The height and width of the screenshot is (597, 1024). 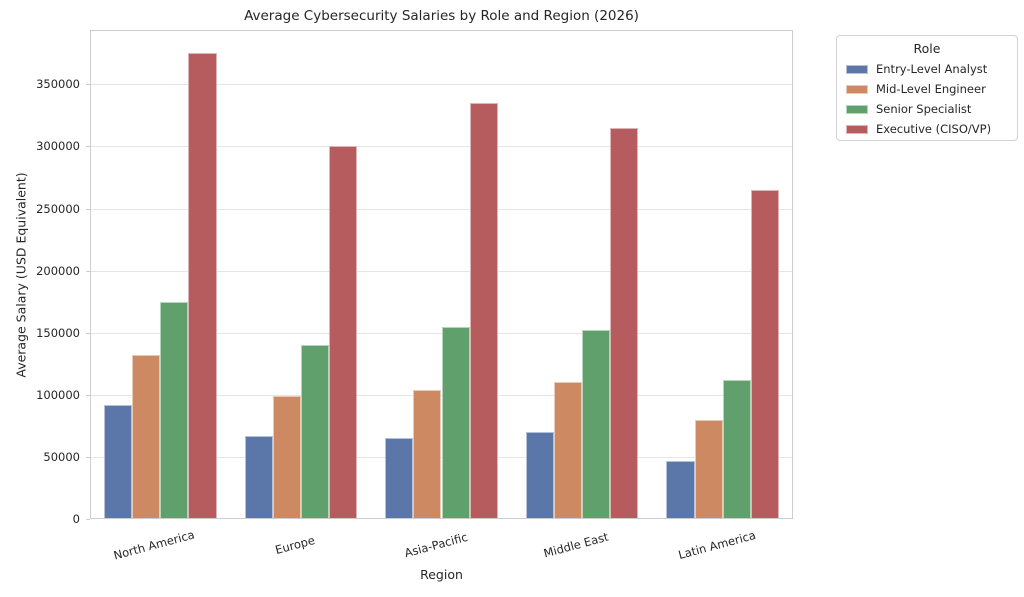 I want to click on bar-executive-ciso-vp--north-america, so click(x=202, y=286).